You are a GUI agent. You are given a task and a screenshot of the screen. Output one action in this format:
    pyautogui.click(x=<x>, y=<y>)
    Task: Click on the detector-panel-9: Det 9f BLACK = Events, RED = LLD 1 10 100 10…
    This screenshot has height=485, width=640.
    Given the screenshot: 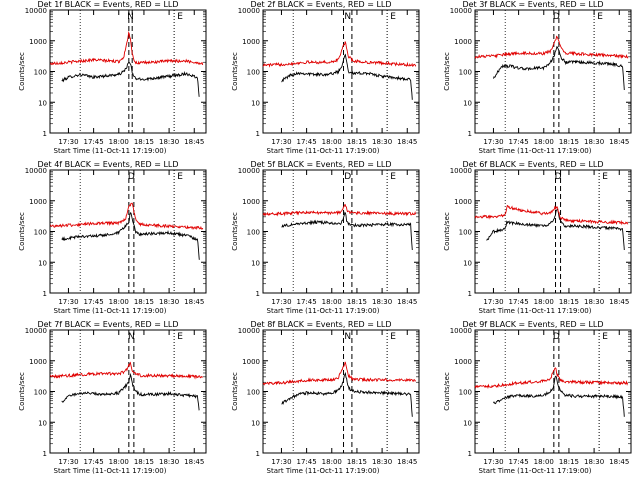 What is the action you would take?
    pyautogui.click(x=537, y=397)
    